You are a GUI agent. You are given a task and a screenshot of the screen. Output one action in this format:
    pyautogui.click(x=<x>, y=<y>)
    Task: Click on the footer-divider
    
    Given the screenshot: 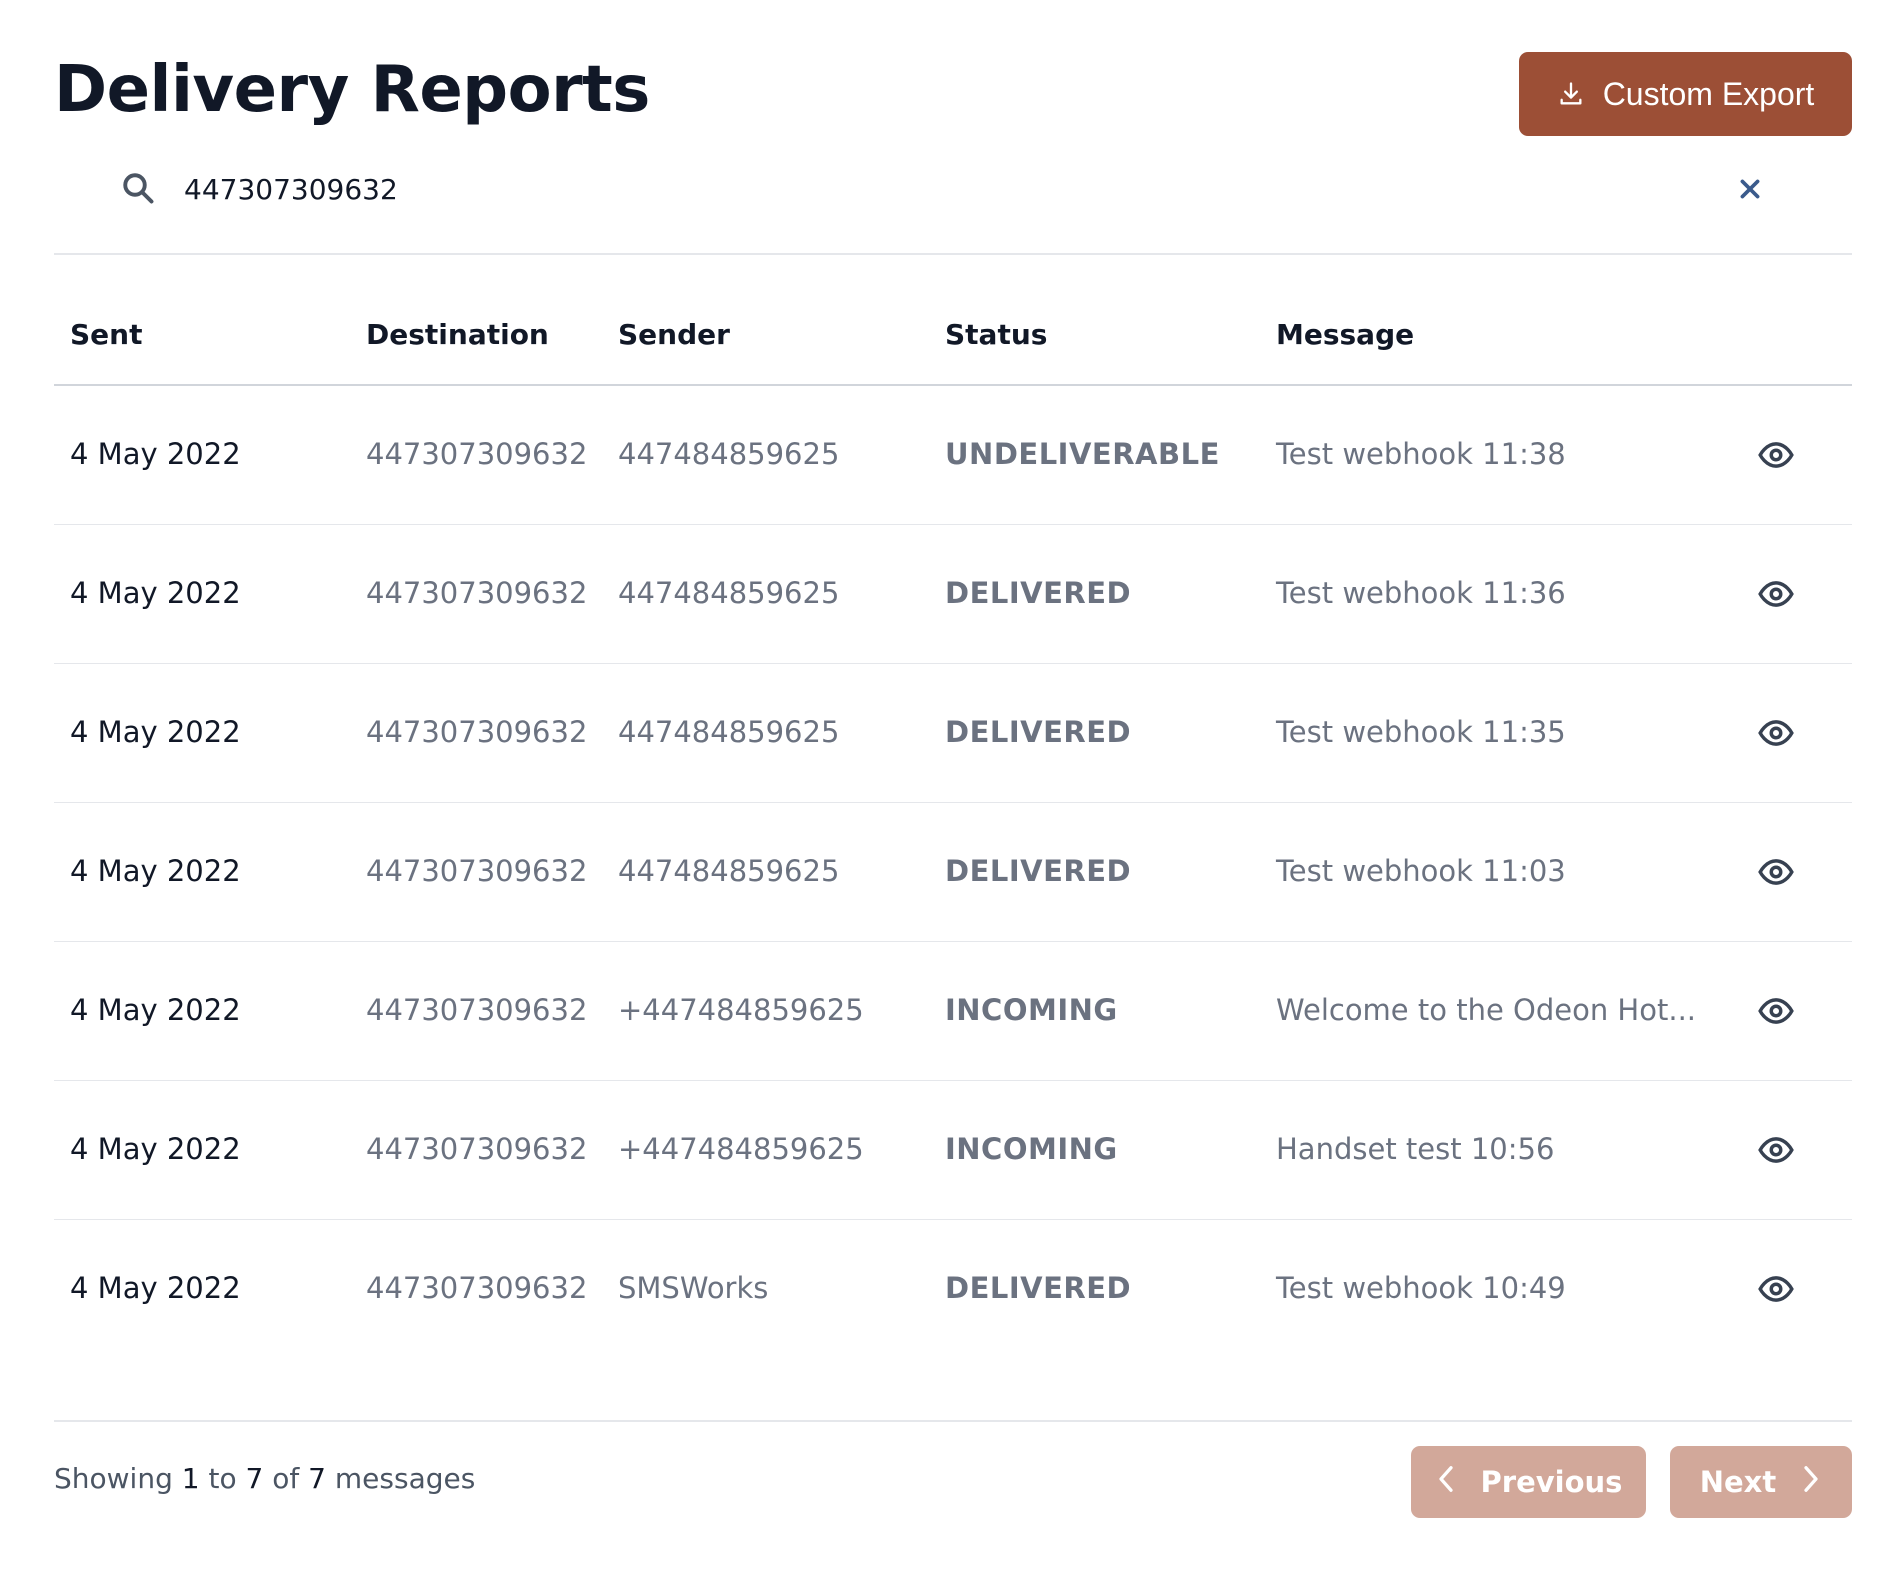 What is the action you would take?
    pyautogui.click(x=953, y=1421)
    